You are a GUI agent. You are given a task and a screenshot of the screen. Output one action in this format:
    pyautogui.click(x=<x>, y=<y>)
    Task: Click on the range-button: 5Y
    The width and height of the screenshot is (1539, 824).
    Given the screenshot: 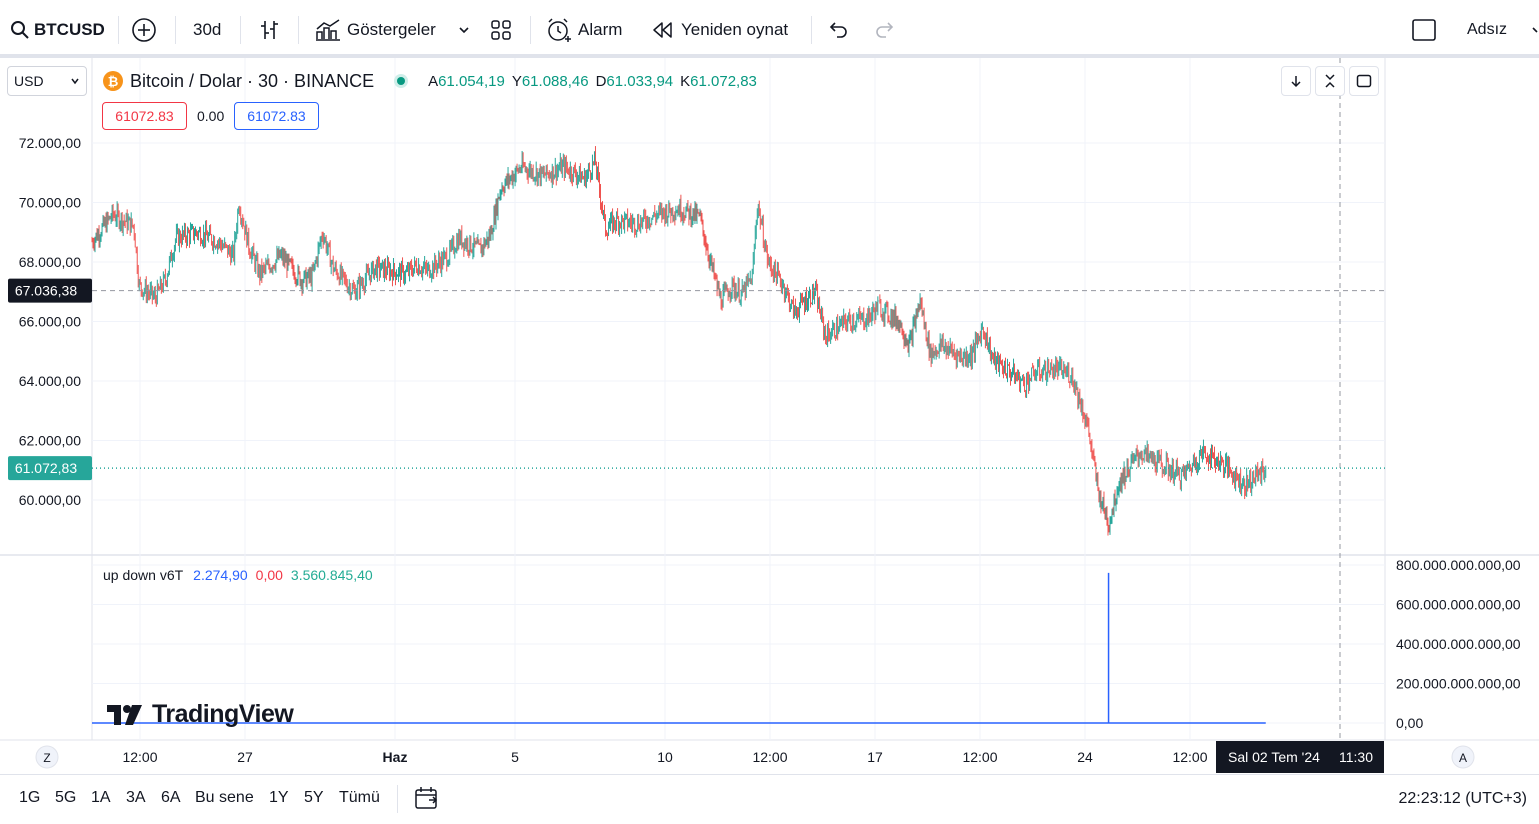 What is the action you would take?
    pyautogui.click(x=314, y=797)
    